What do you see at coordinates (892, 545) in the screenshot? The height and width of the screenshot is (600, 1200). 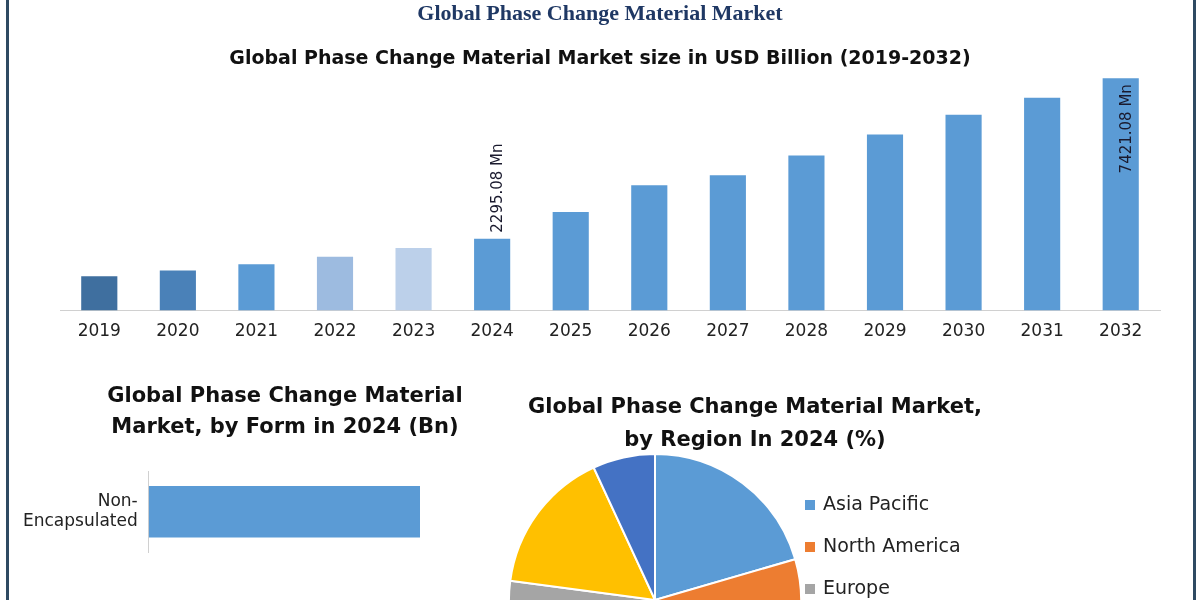 I see `legend-label: North America` at bounding box center [892, 545].